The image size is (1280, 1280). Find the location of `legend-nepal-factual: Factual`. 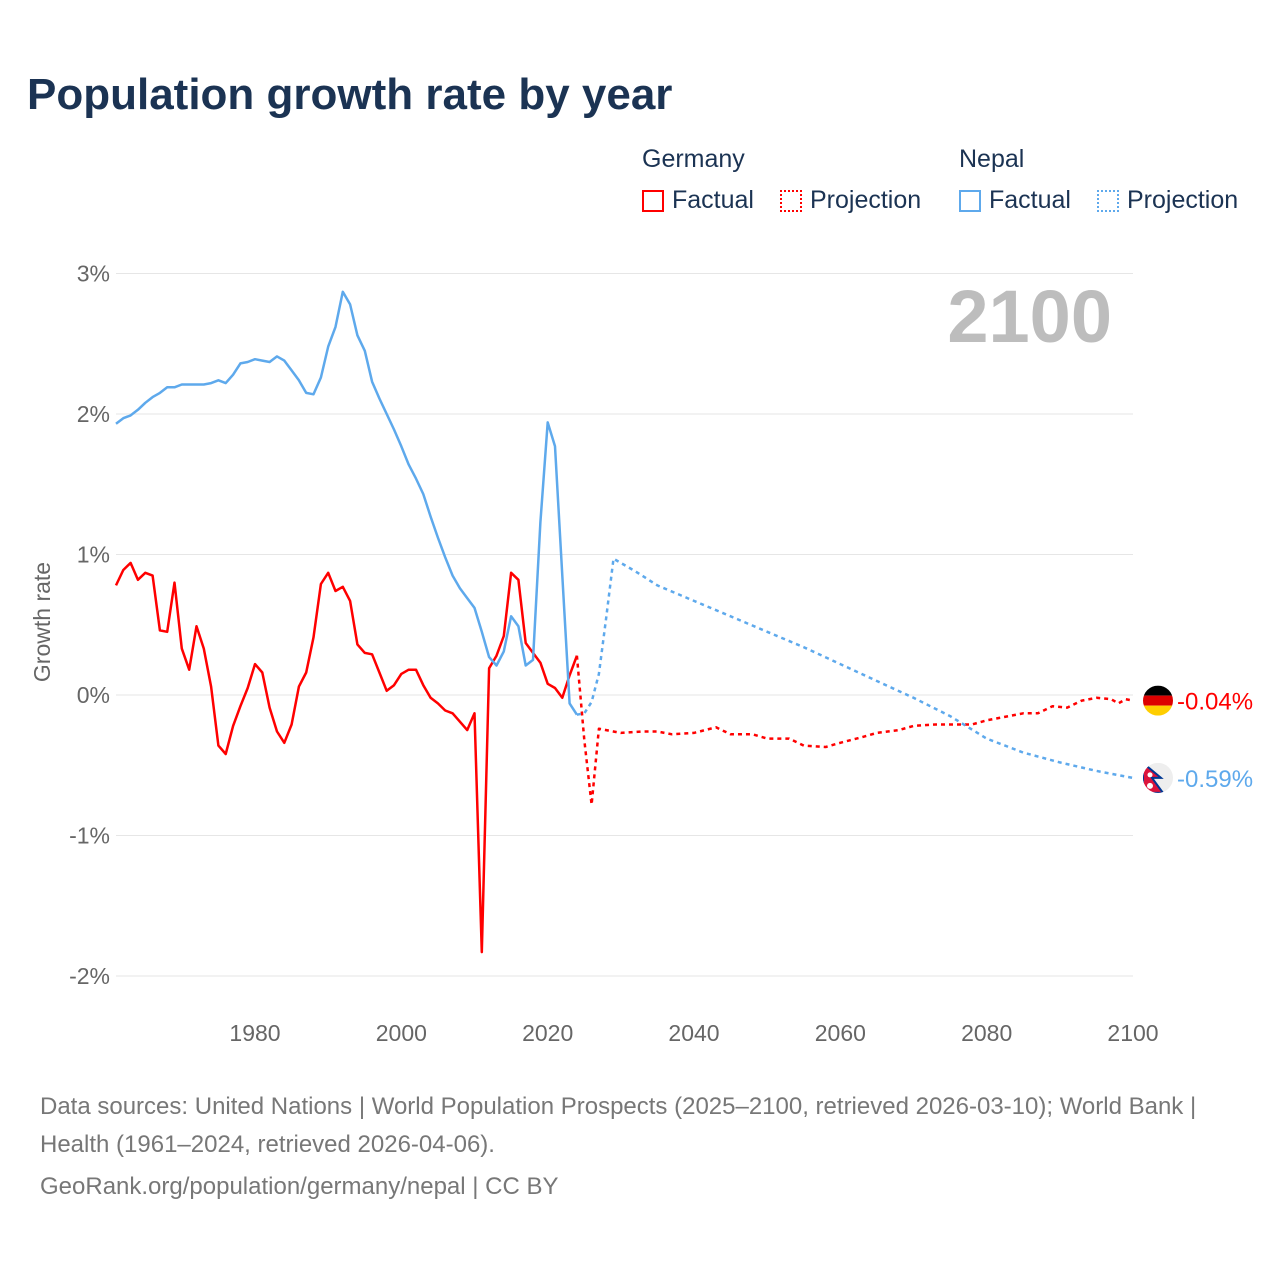

legend-nepal-factual: Factual is located at coordinates (1015, 200).